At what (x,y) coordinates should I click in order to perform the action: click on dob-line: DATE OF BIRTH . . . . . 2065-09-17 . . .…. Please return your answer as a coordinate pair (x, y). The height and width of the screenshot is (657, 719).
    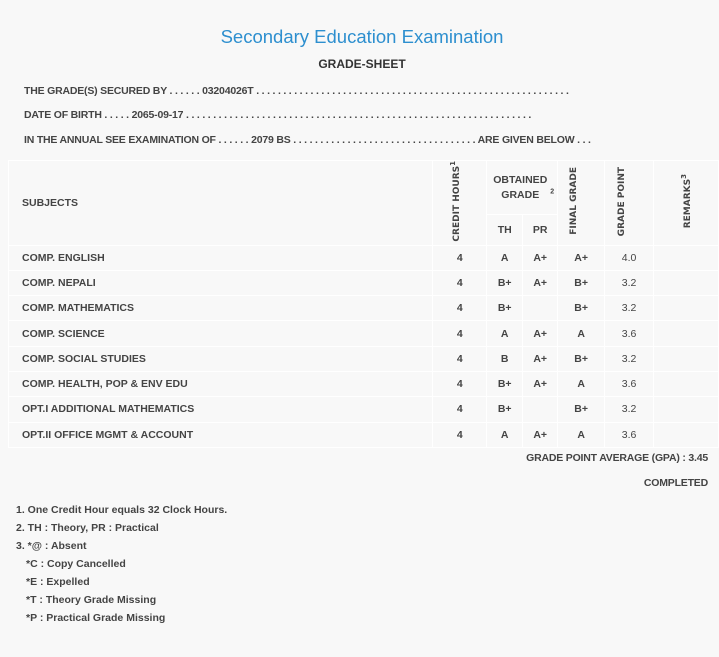
    Looking at the image, I should click on (278, 115).